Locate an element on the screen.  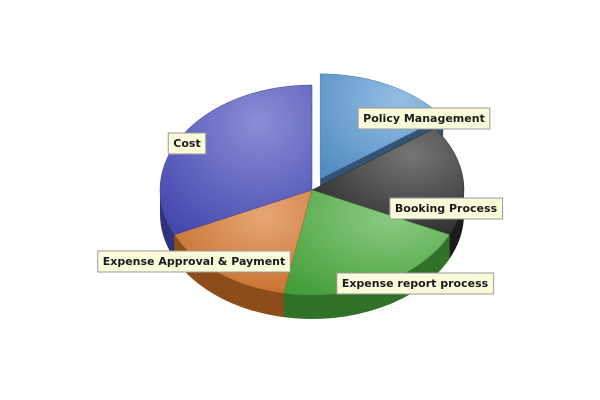
slice-label-text: Expense report process is located at coordinates (415, 283).